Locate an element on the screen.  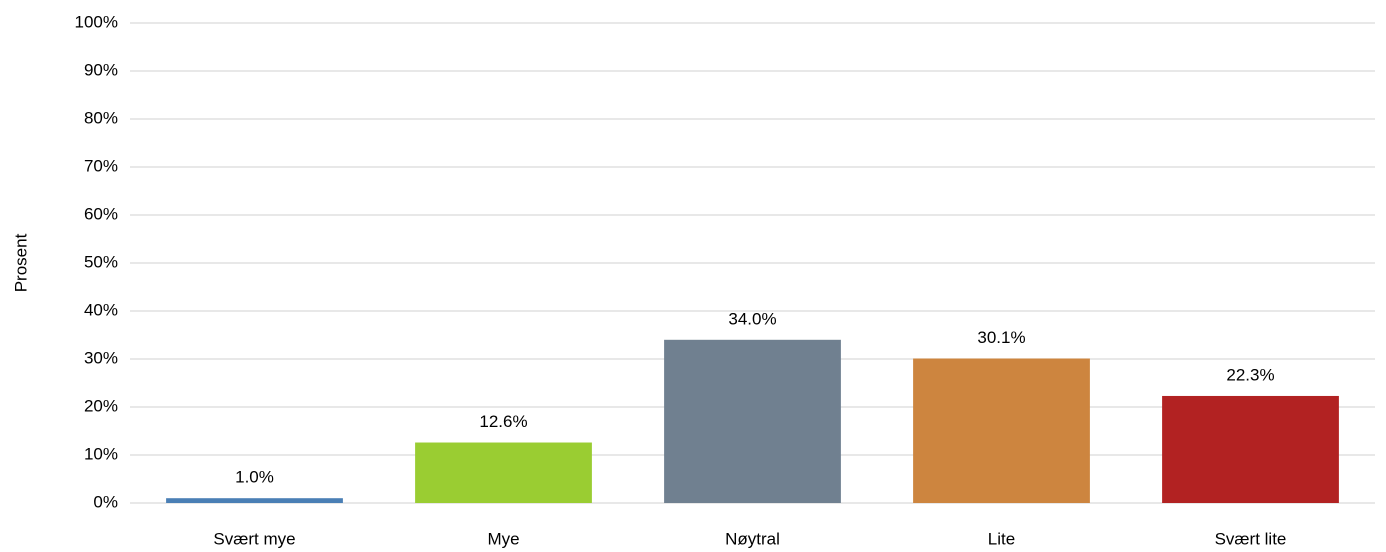
y-tick-label: 80% is located at coordinates (101, 117).